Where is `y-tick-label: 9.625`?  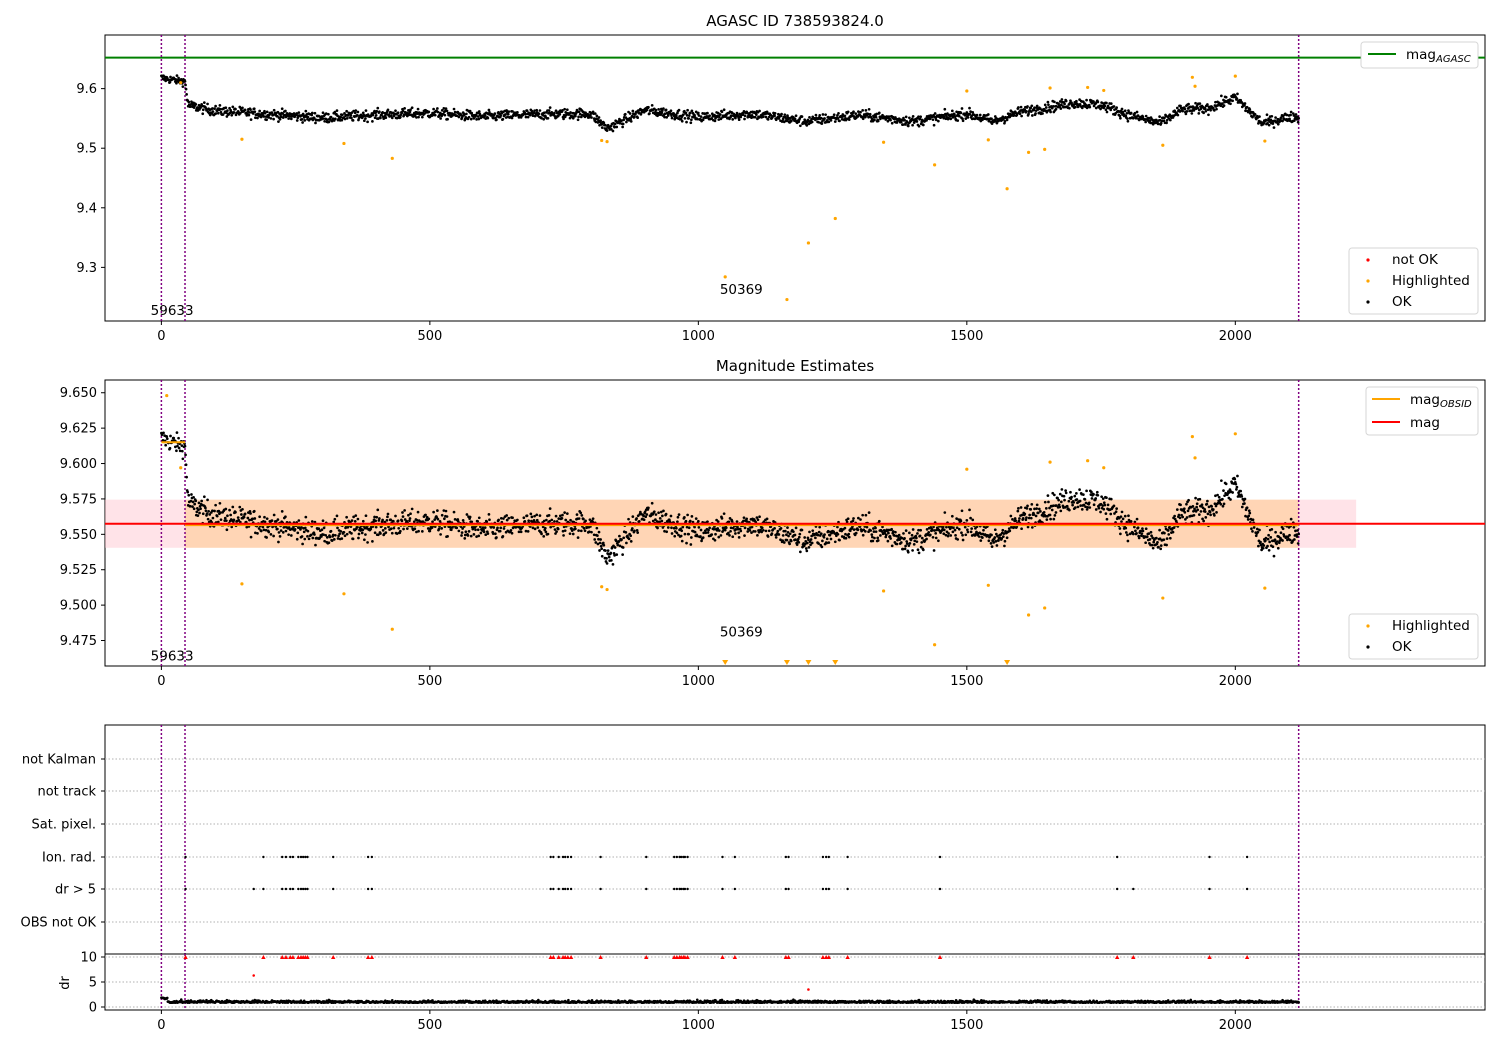
y-tick-label: 9.625 is located at coordinates (78, 429).